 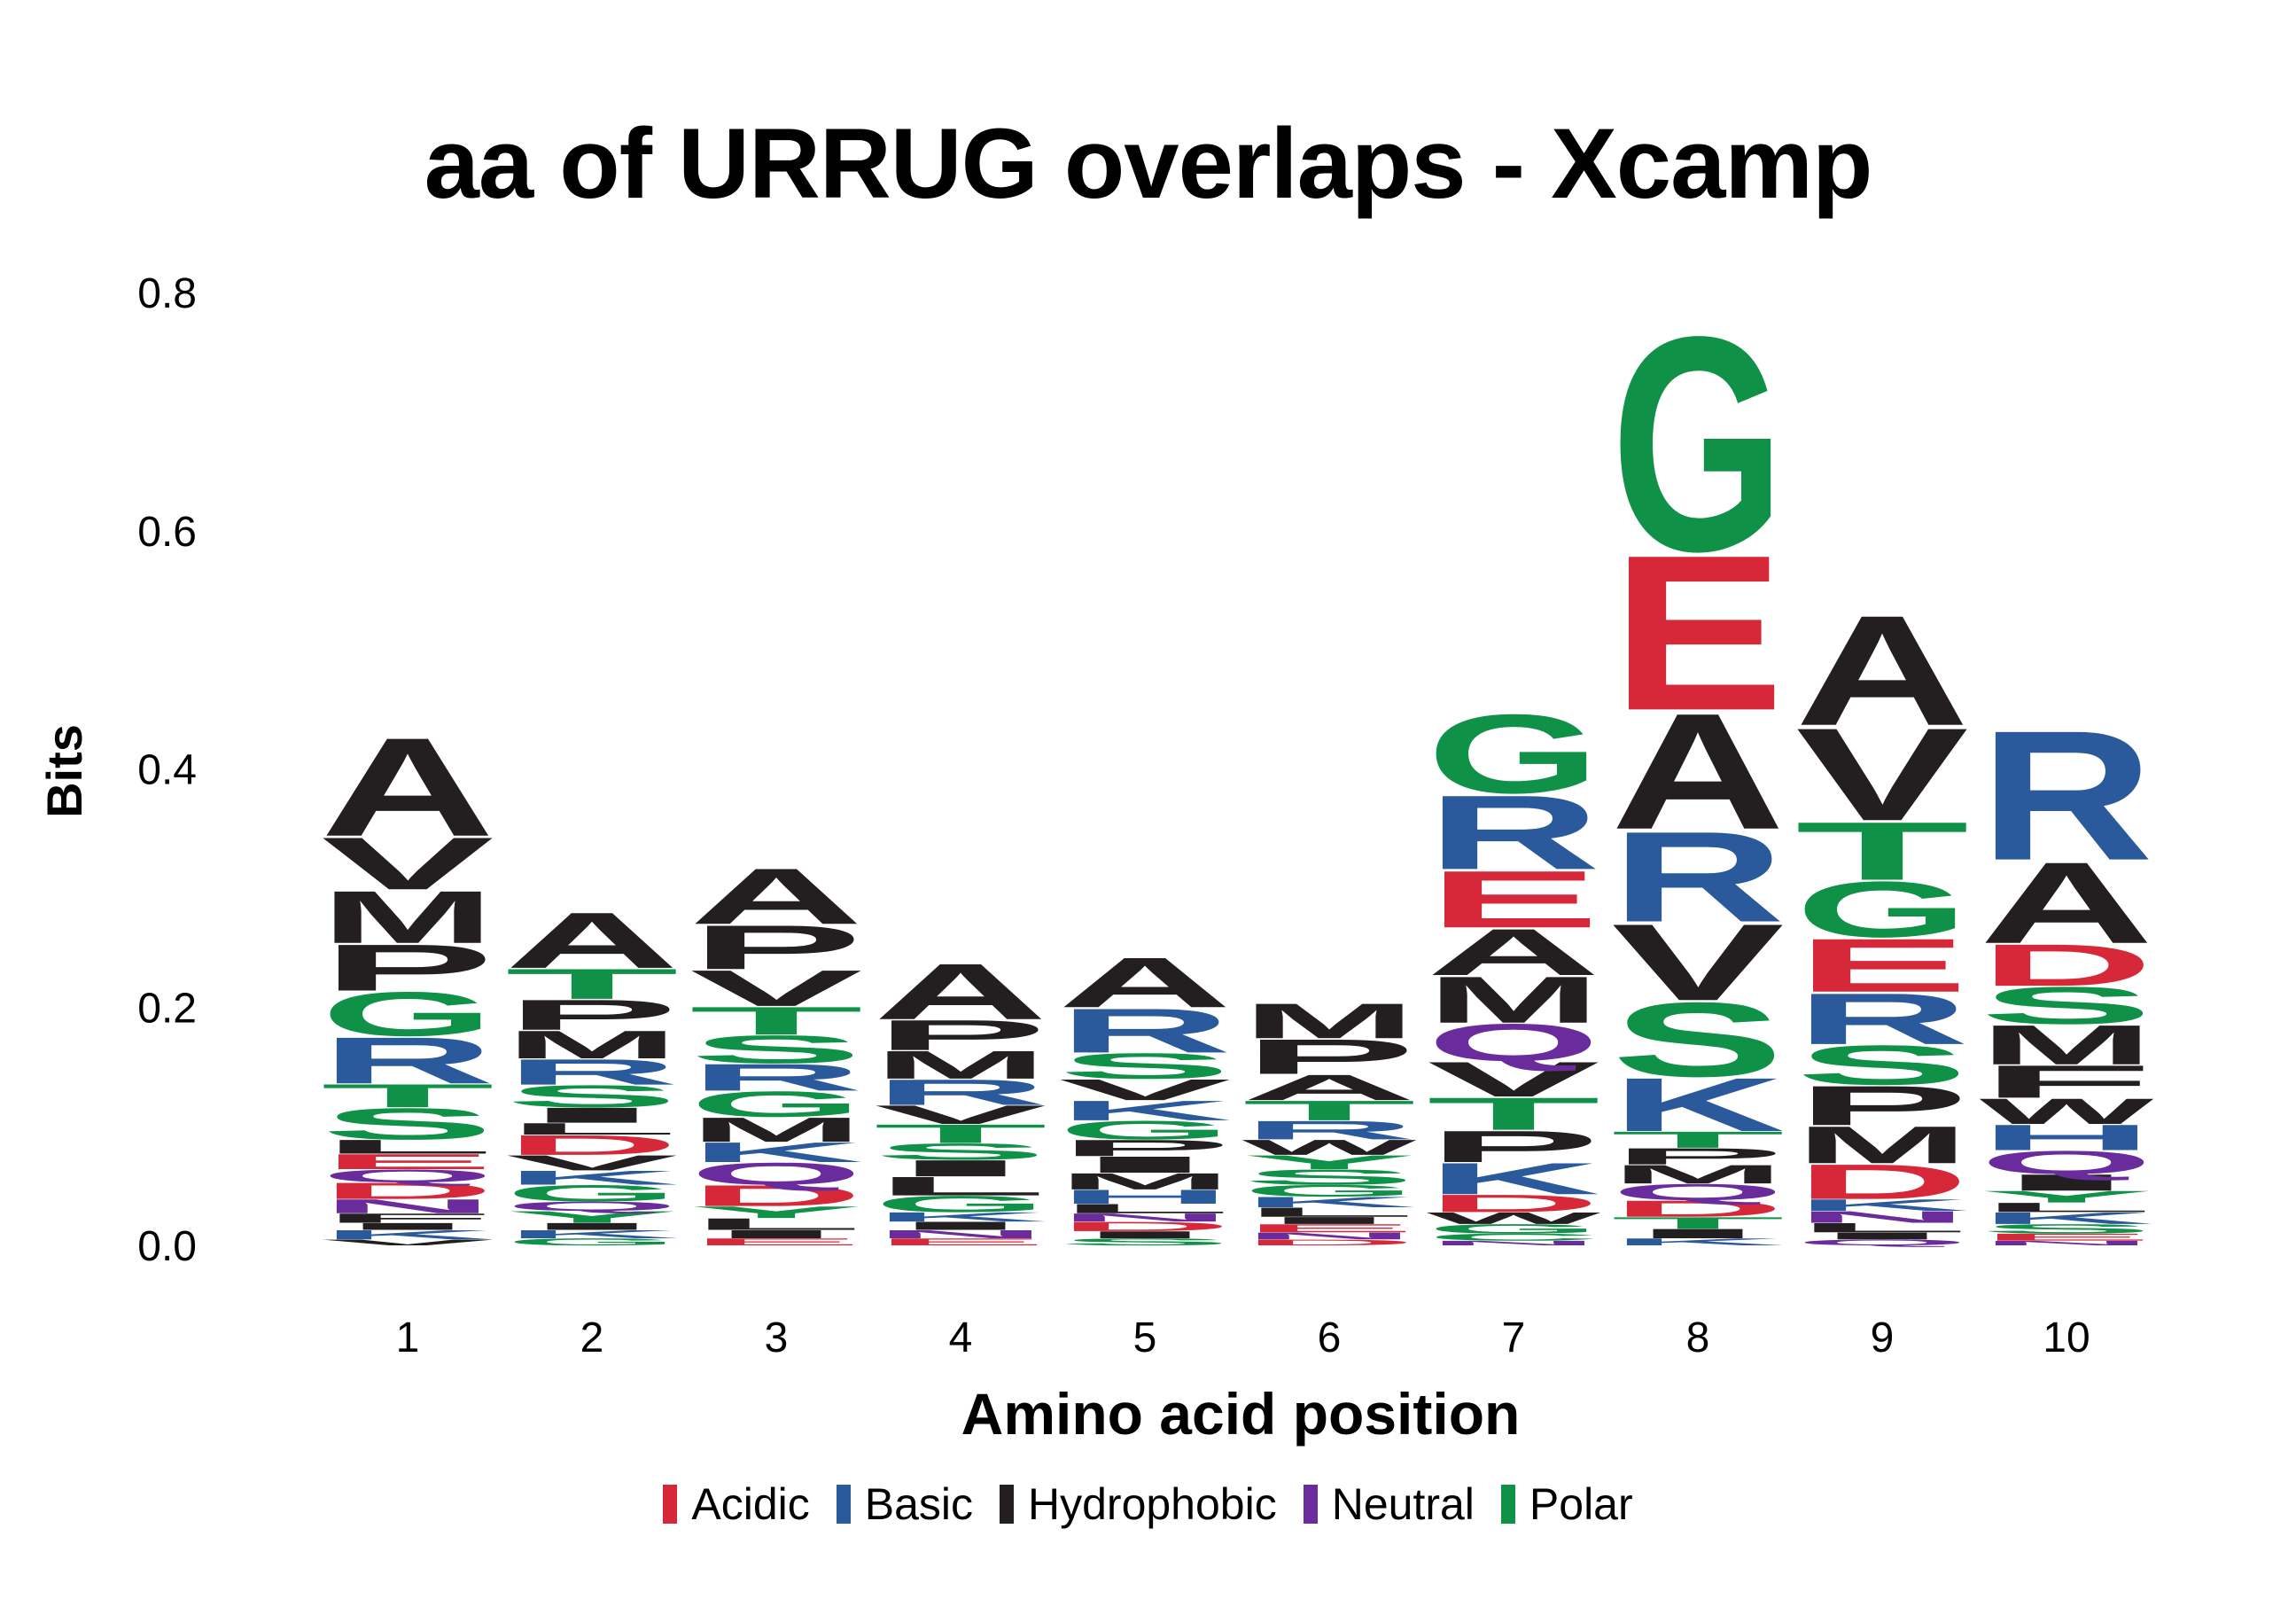 What do you see at coordinates (1243, 1337) in the screenshot?
I see `x-axis: 1 2 3 4 5 6 7 8 9 10` at bounding box center [1243, 1337].